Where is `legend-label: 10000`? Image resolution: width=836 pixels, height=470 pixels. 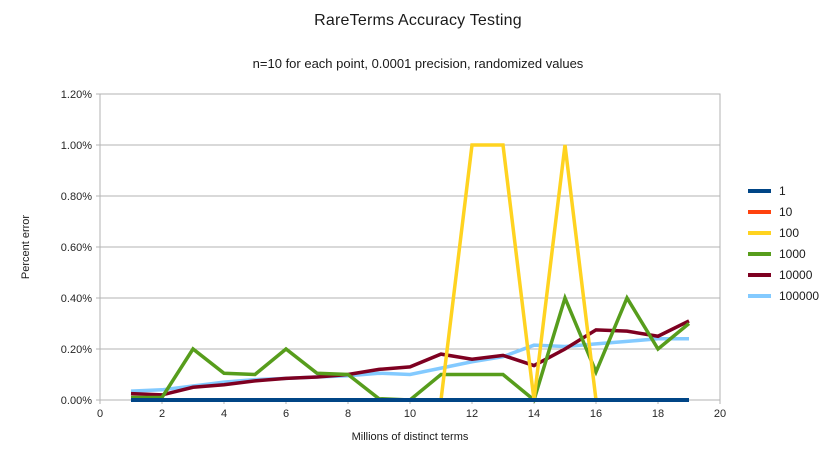
legend-label: 10000 is located at coordinates (796, 274).